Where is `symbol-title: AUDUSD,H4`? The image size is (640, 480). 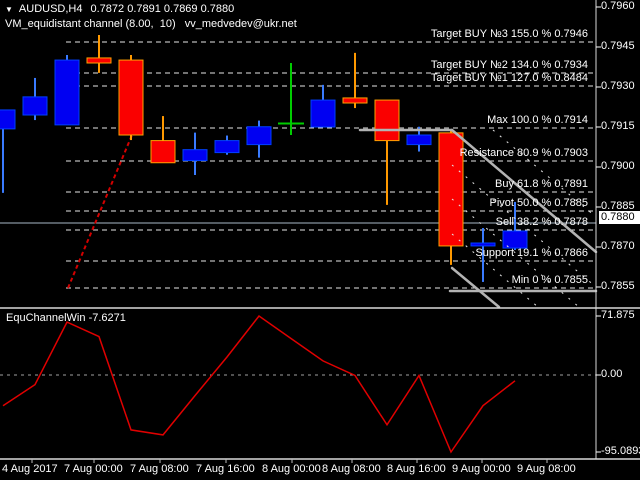 symbol-title: AUDUSD,H4 is located at coordinates (50, 9).